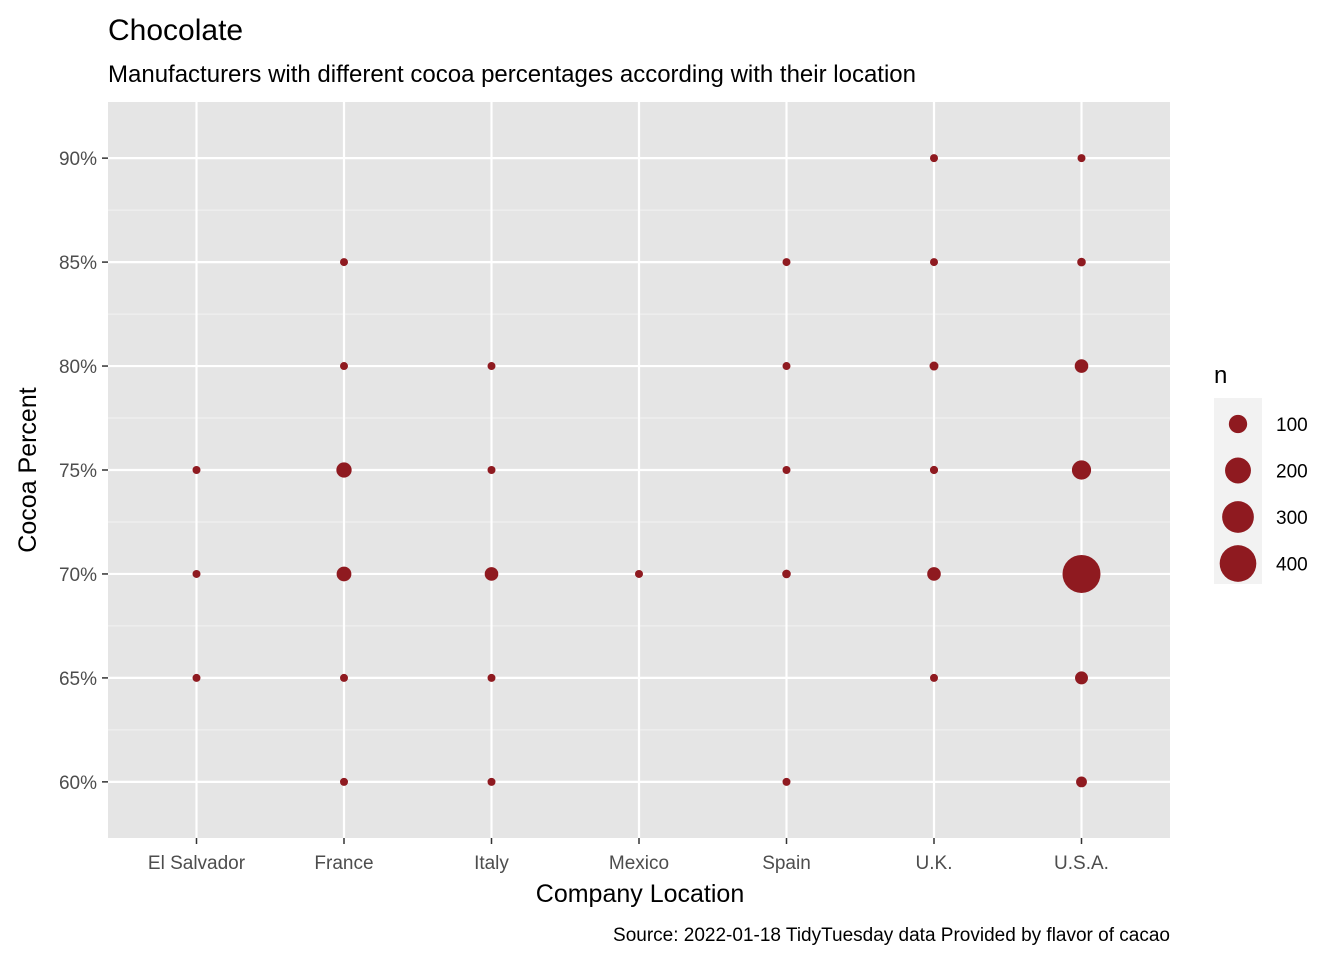  What do you see at coordinates (1081, 863) in the screenshot?
I see `x-tick-label: U.S.A.` at bounding box center [1081, 863].